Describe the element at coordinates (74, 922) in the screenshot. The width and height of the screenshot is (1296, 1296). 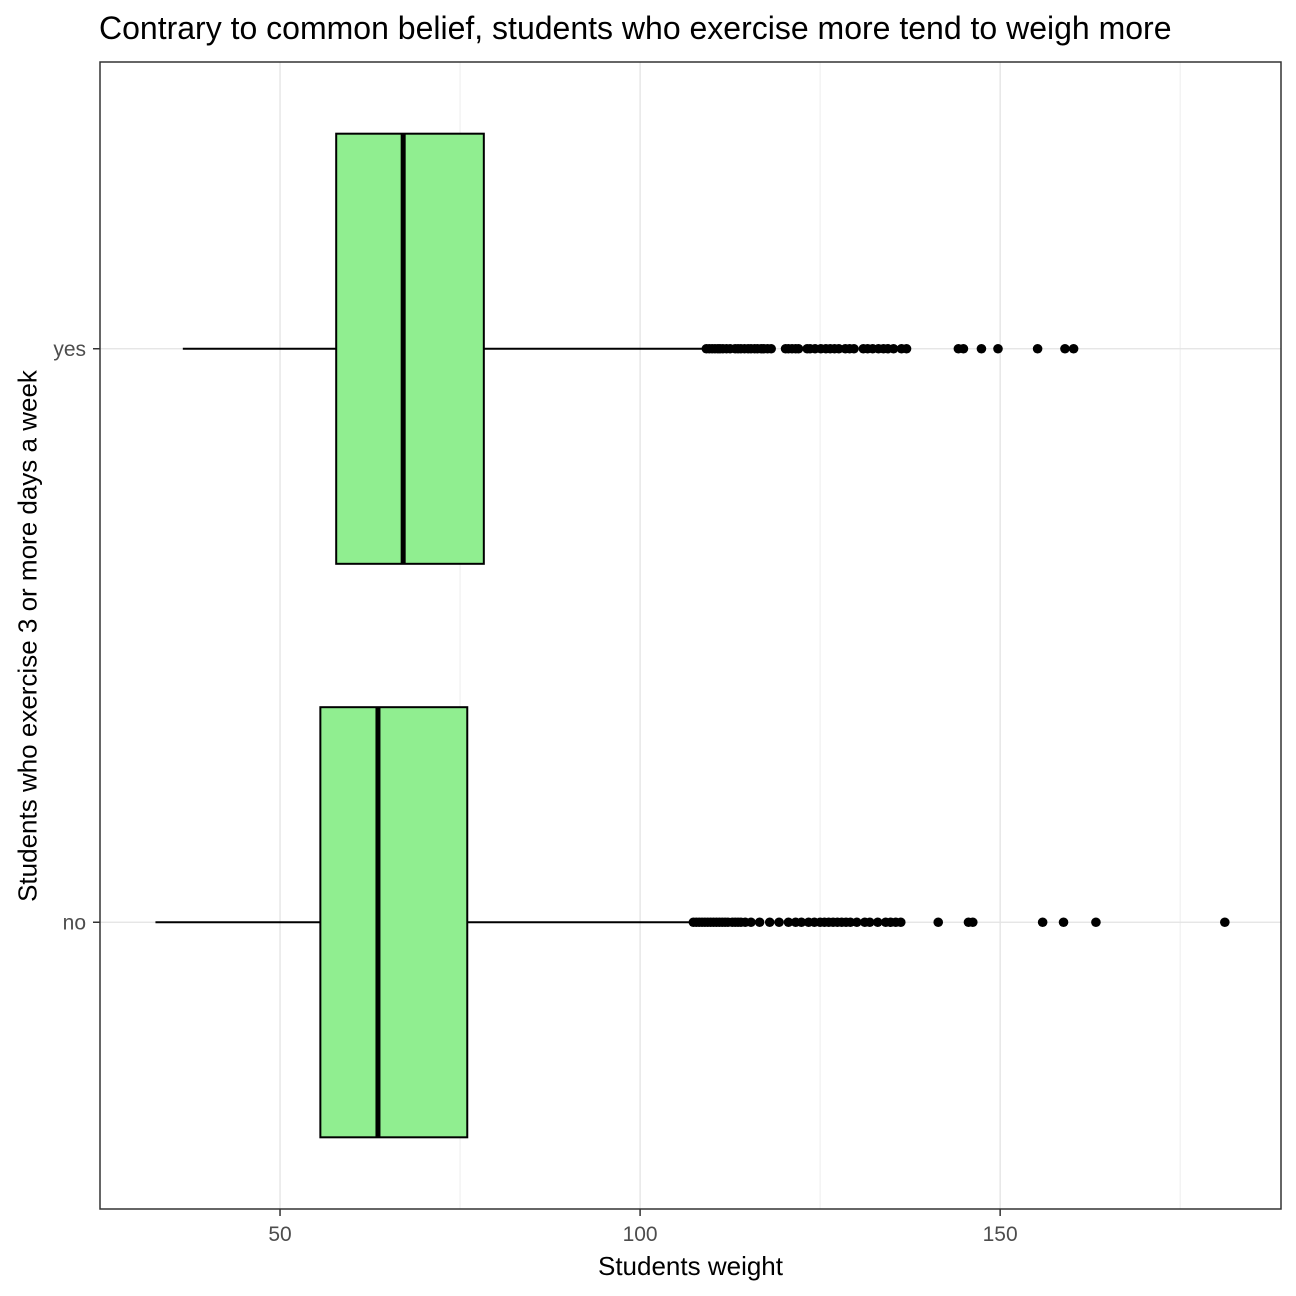
I see `y-tick-label: no` at that location.